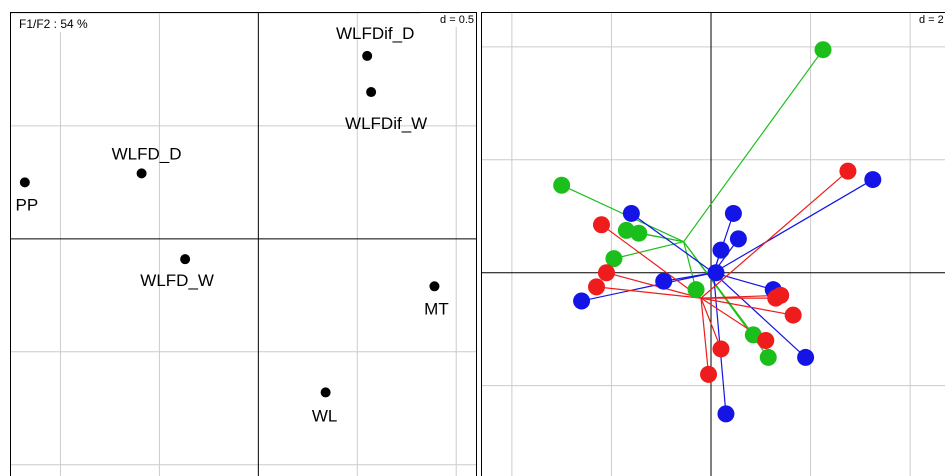  I want to click on variable-point: WLFDif_D, so click(375, 42).